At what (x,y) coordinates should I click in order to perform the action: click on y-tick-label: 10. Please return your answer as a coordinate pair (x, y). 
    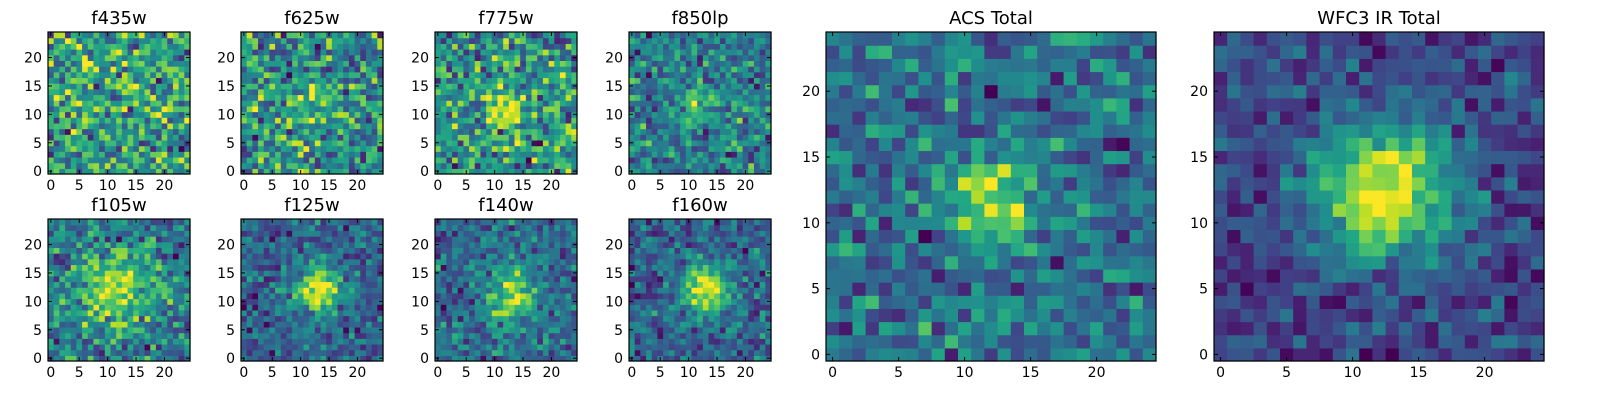
    Looking at the image, I should click on (33, 302).